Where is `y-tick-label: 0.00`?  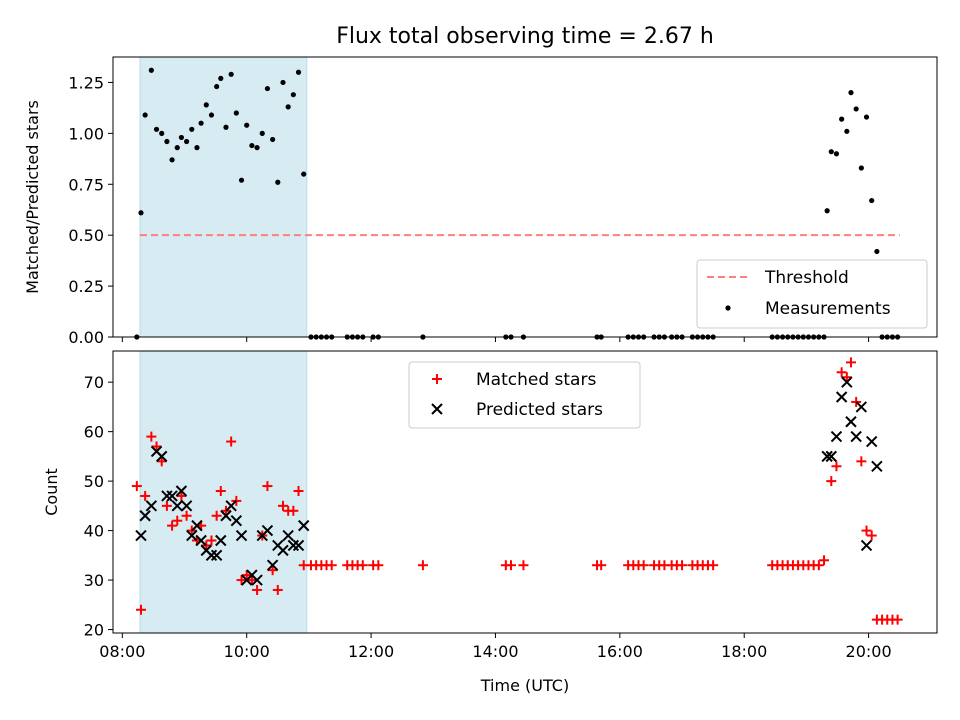
y-tick-label: 0.00 is located at coordinates (86, 337).